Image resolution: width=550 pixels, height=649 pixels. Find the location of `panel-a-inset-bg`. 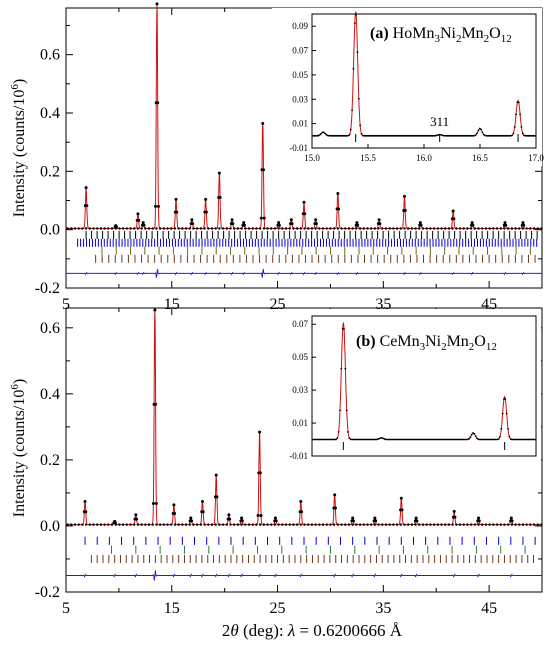

panel-a-inset-bg is located at coordinates (407, 87).